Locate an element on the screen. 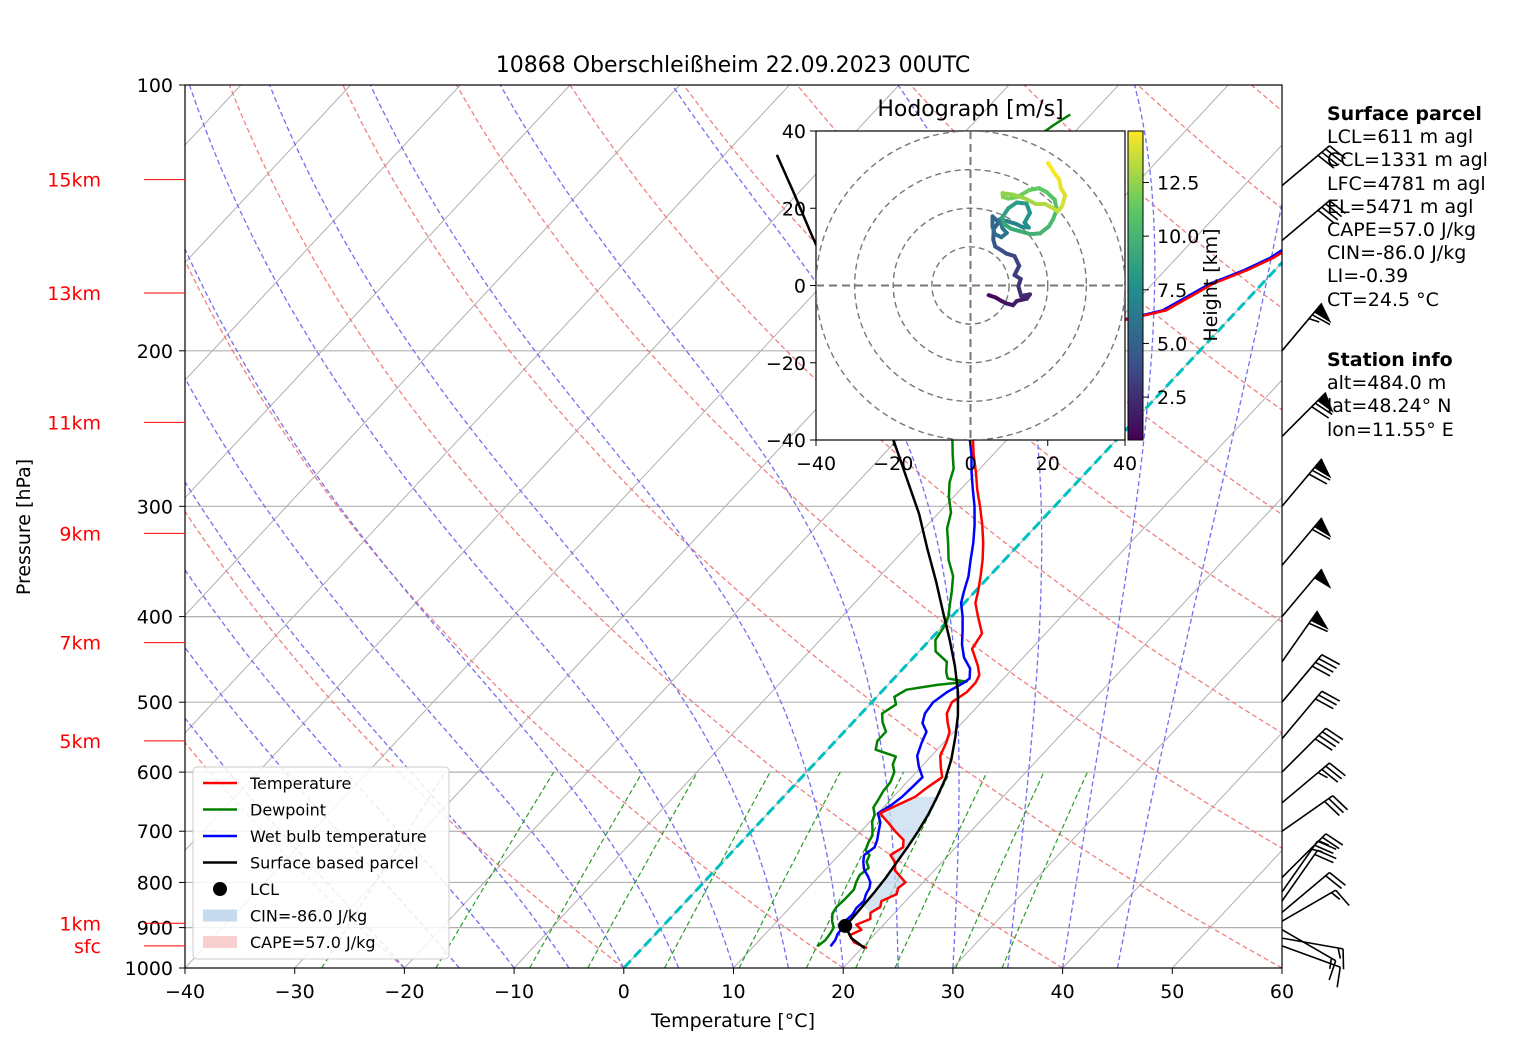  y-tick-label: 600 is located at coordinates (155, 773).